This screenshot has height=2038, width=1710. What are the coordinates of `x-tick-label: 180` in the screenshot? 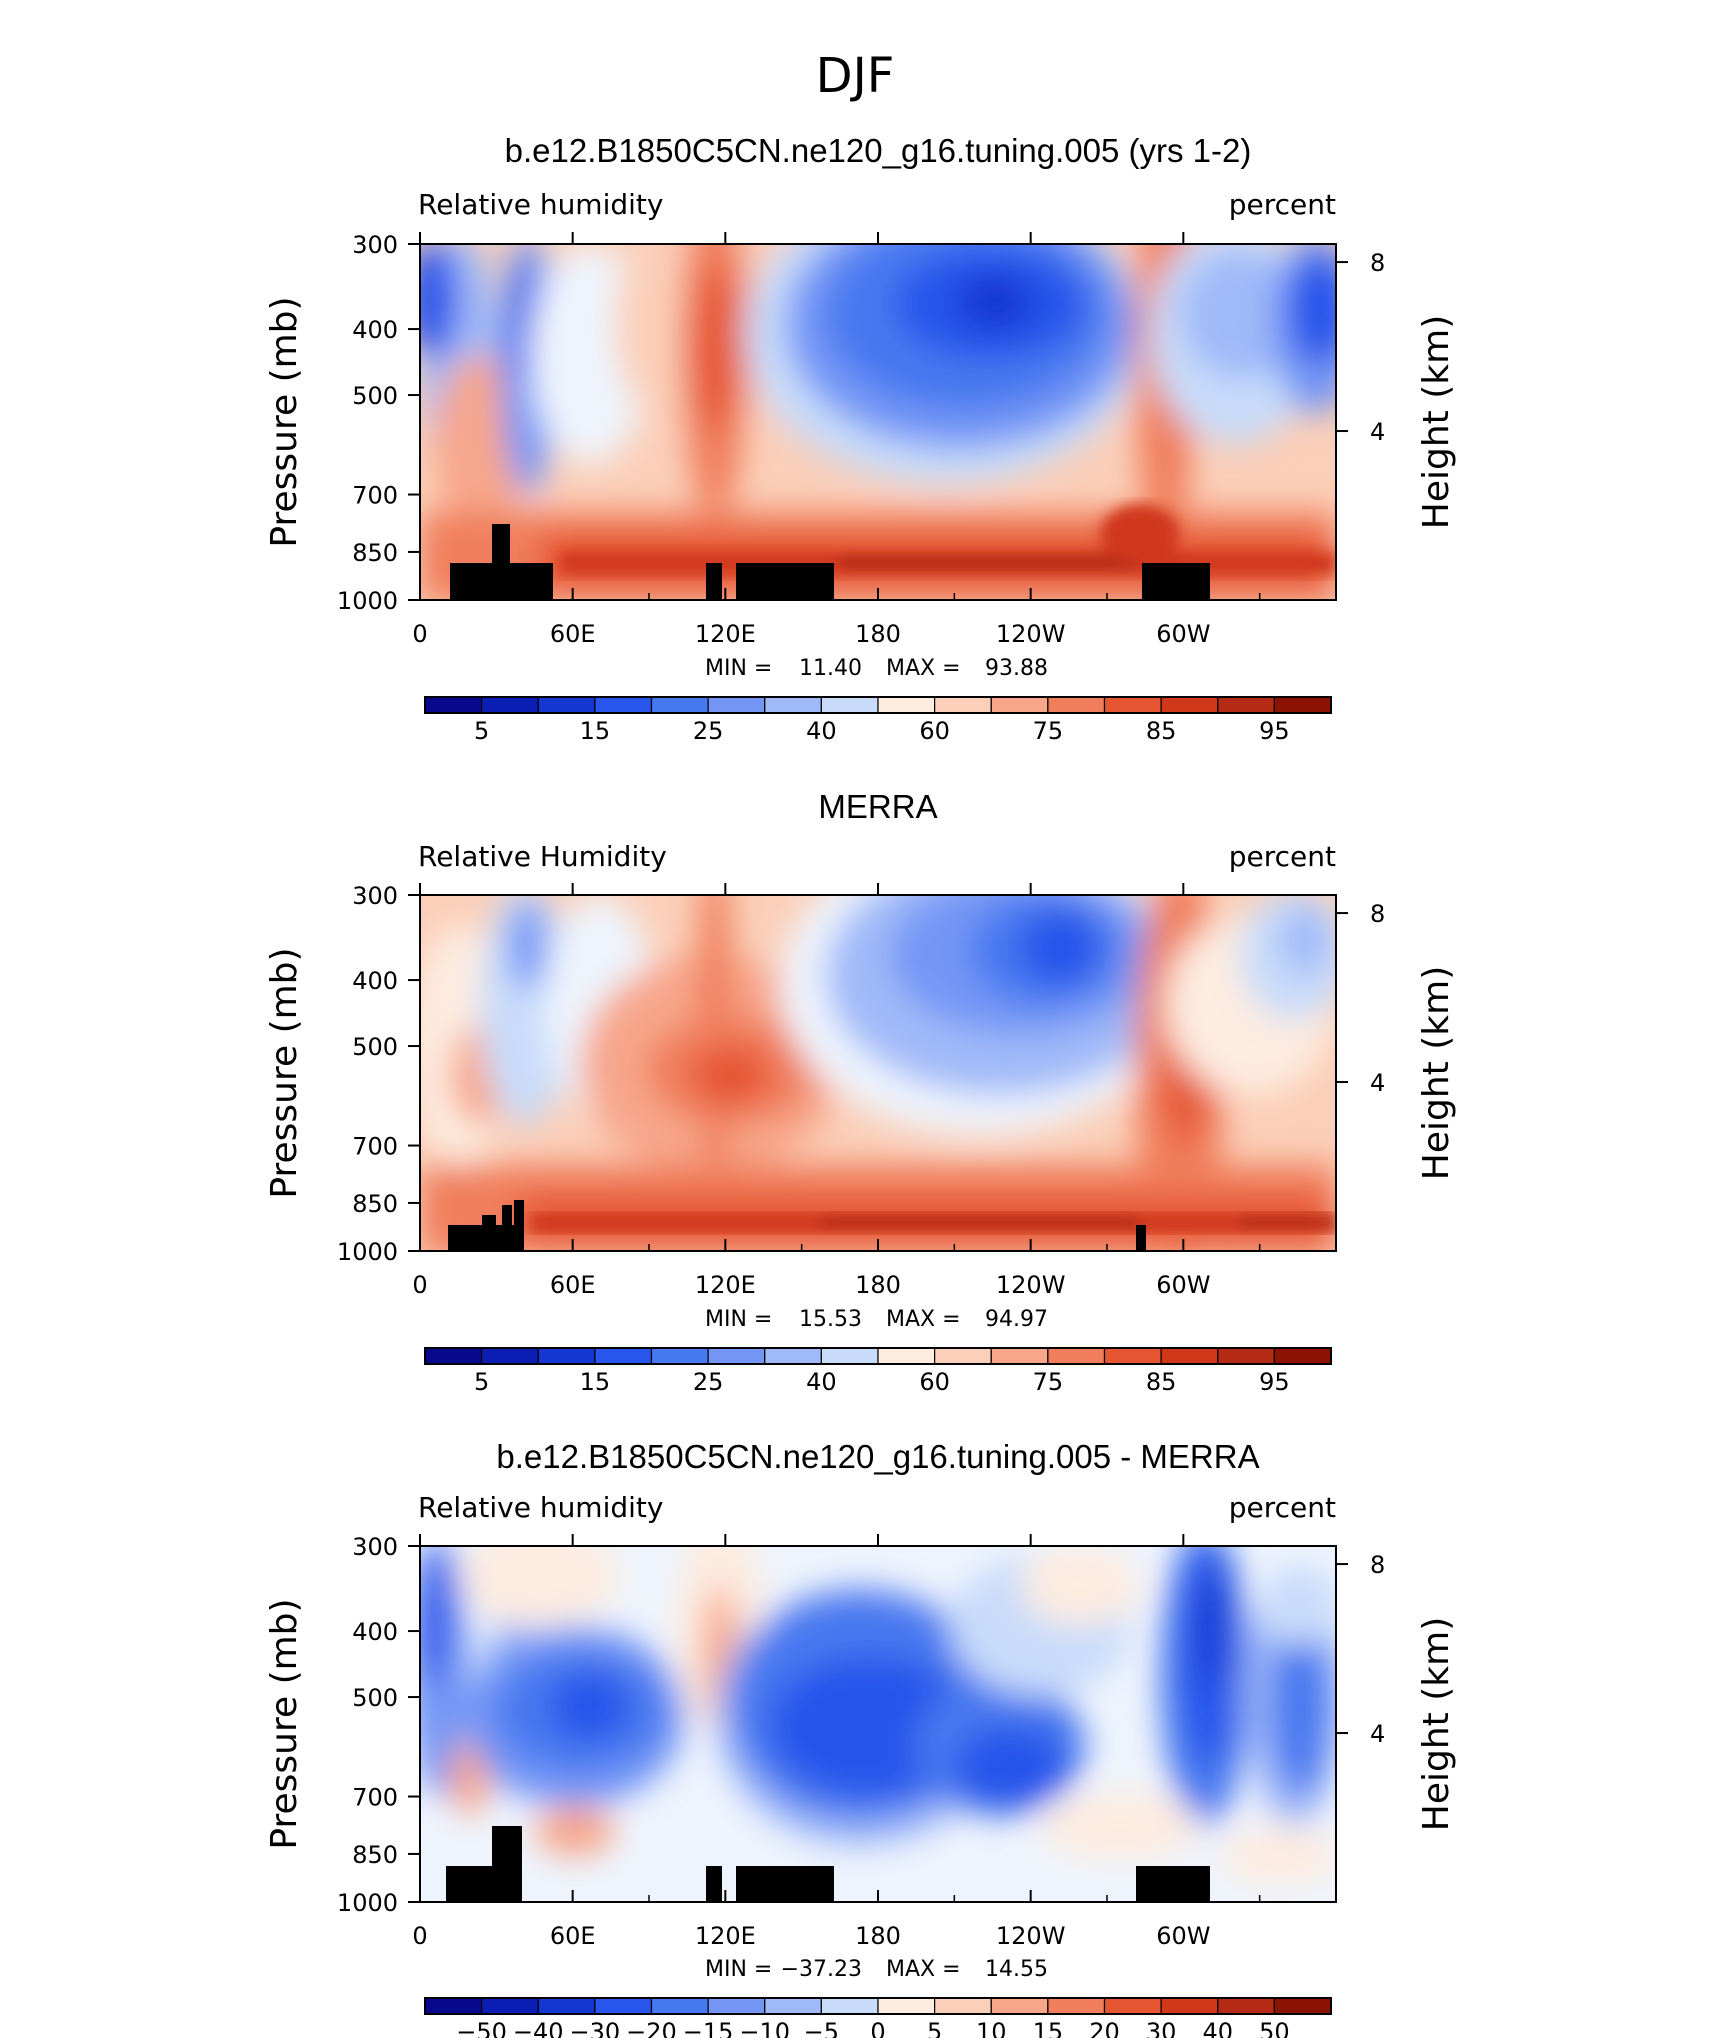 It's located at (878, 1936).